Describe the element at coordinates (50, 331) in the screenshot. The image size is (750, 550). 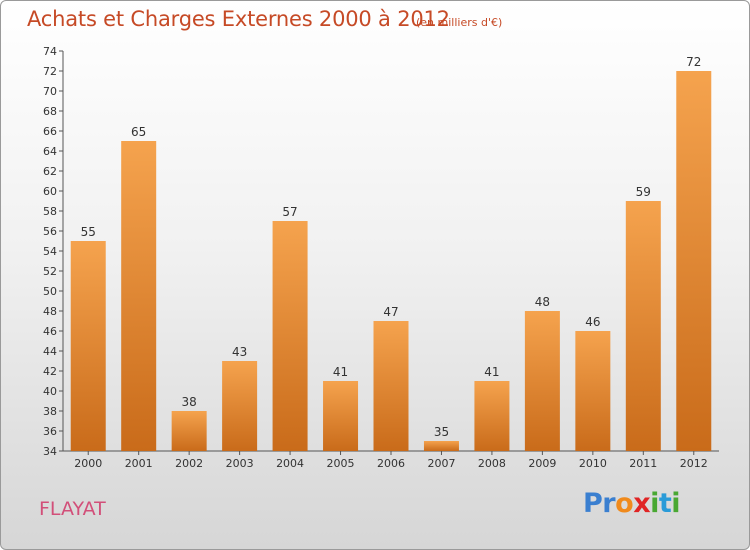
I see `y-tick-label: 46` at that location.